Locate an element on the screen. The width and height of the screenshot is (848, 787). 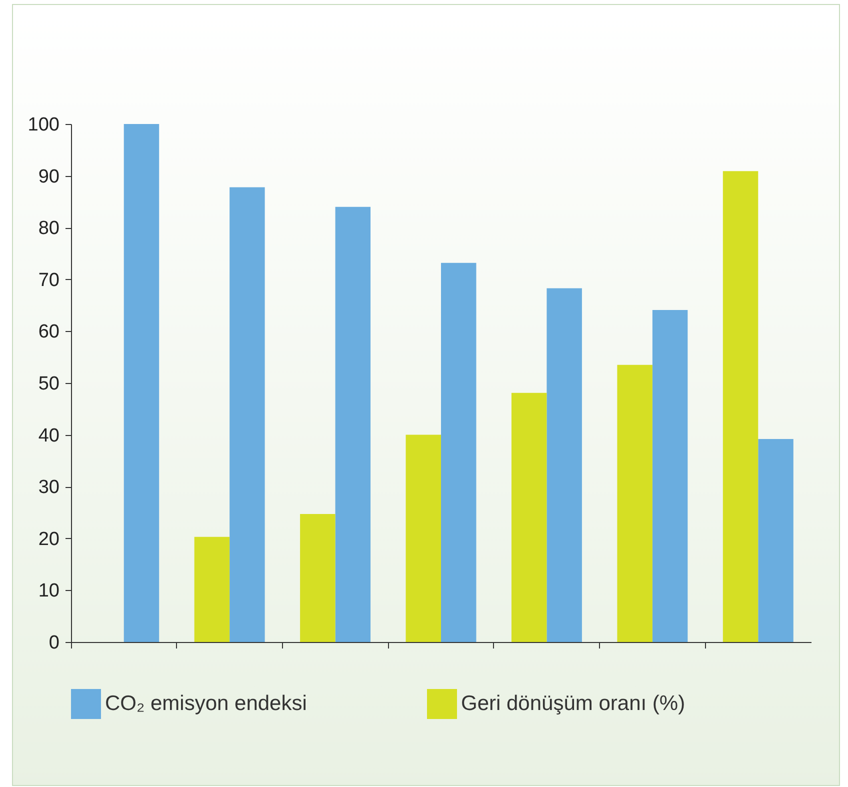
y-tick-label: 100 is located at coordinates (44, 125).